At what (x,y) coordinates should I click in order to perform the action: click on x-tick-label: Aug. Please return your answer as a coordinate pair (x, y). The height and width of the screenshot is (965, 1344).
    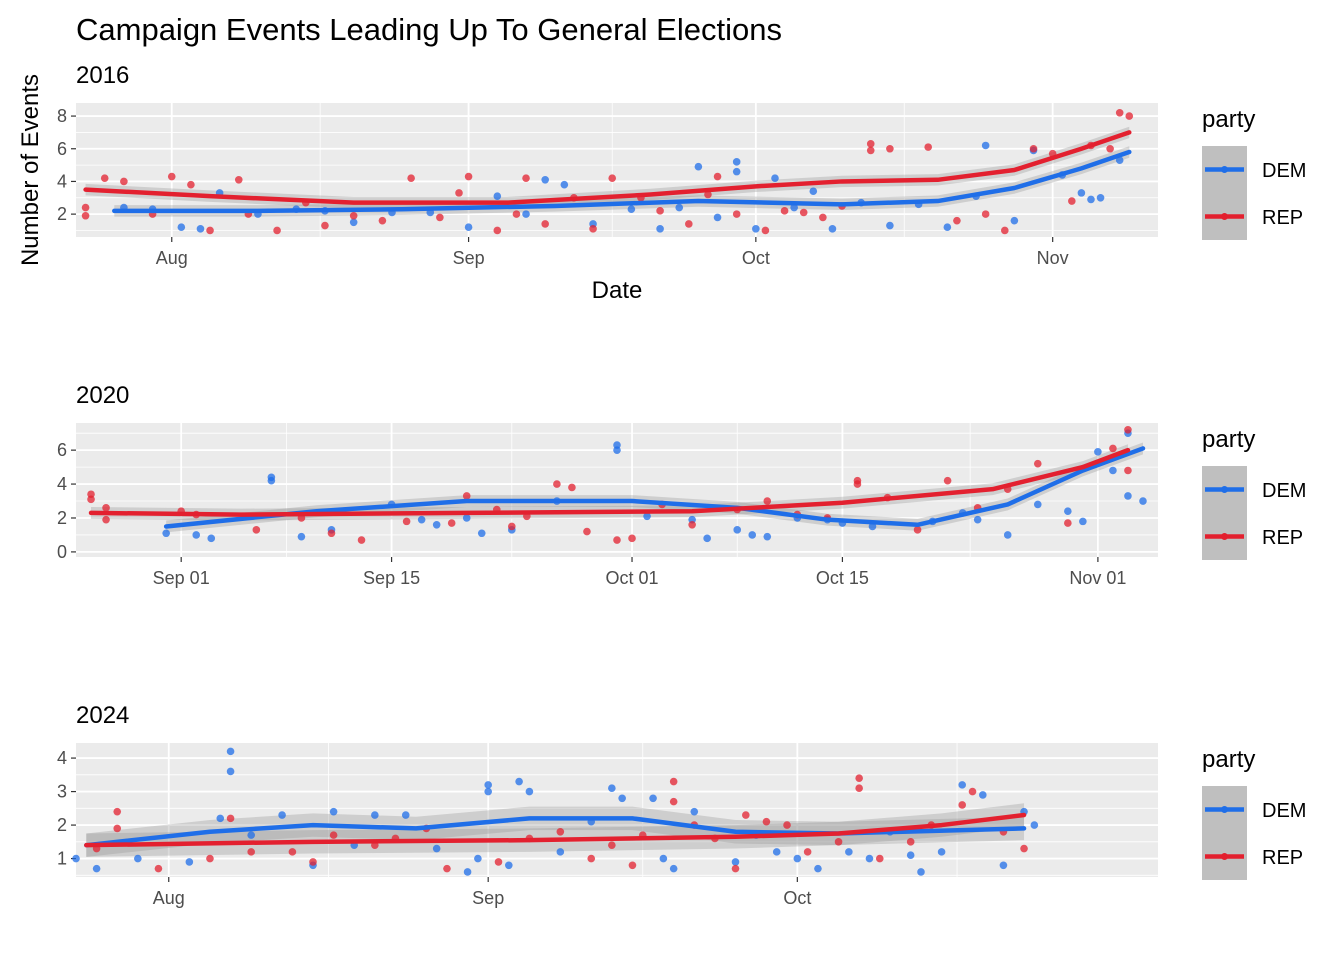
    Looking at the image, I should click on (169, 898).